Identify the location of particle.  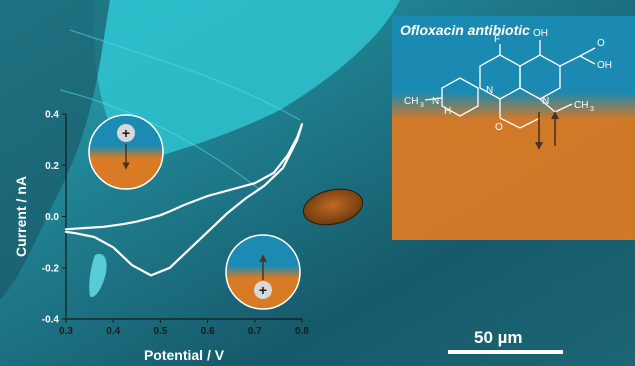
(333, 207).